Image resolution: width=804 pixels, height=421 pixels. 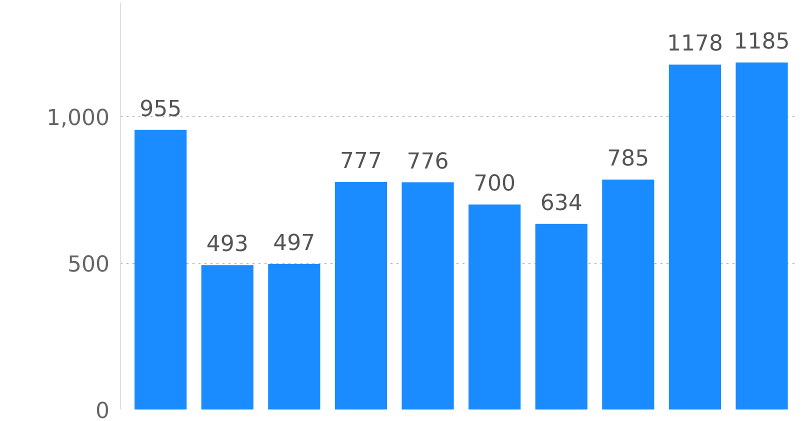 I want to click on data-label: 955, so click(x=161, y=109).